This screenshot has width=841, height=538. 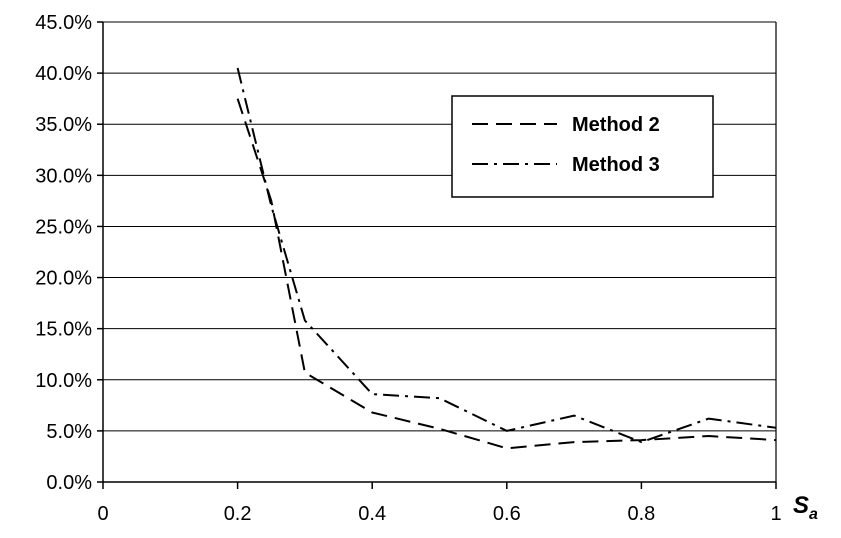 I want to click on x-tick-label-3: 0.6, so click(x=507, y=514).